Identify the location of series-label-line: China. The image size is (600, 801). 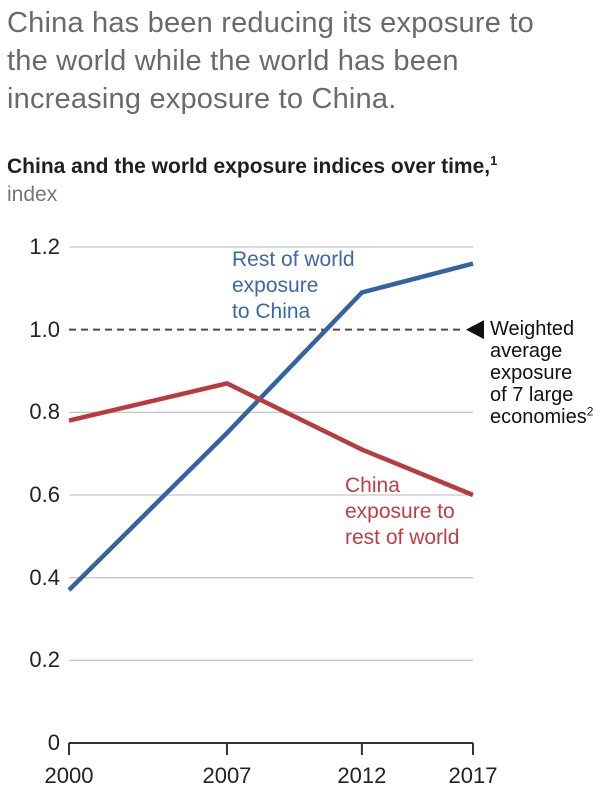
(372, 485).